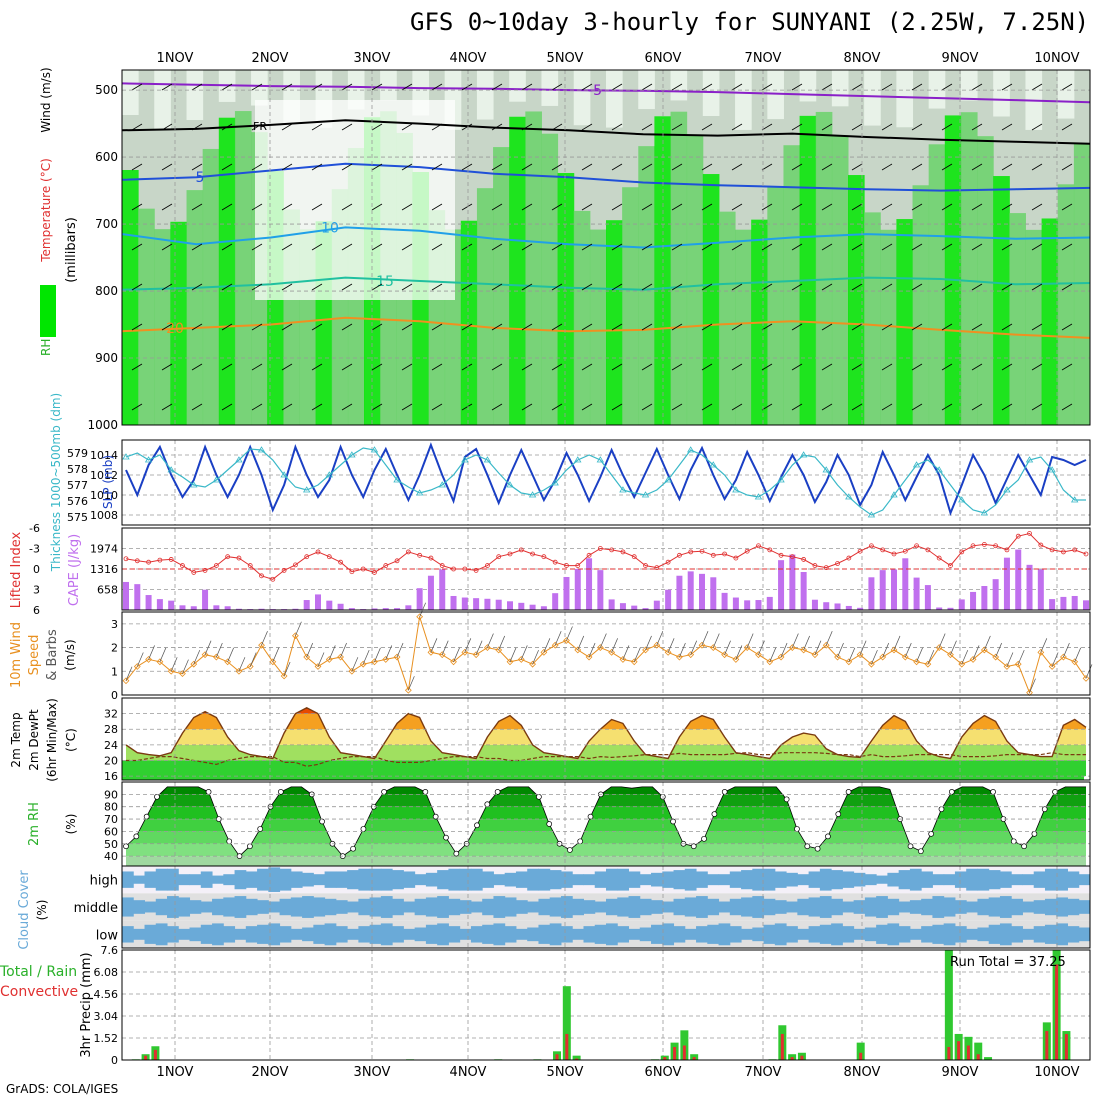 The height and width of the screenshot is (1100, 1100). I want to click on li-tick-0: -6, so click(34, 528).